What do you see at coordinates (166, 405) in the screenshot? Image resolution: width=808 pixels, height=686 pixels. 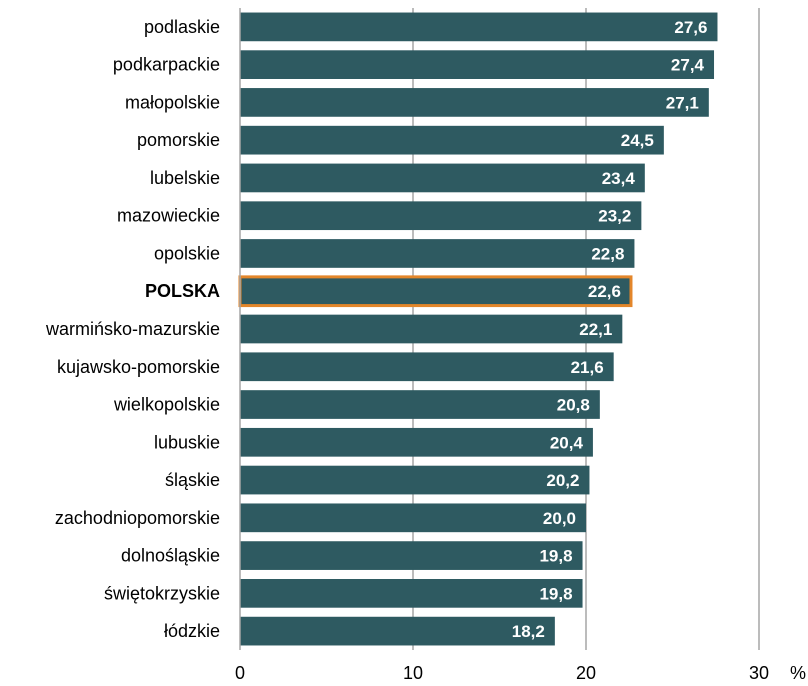 I see `category-label-10: wielkopolskie` at bounding box center [166, 405].